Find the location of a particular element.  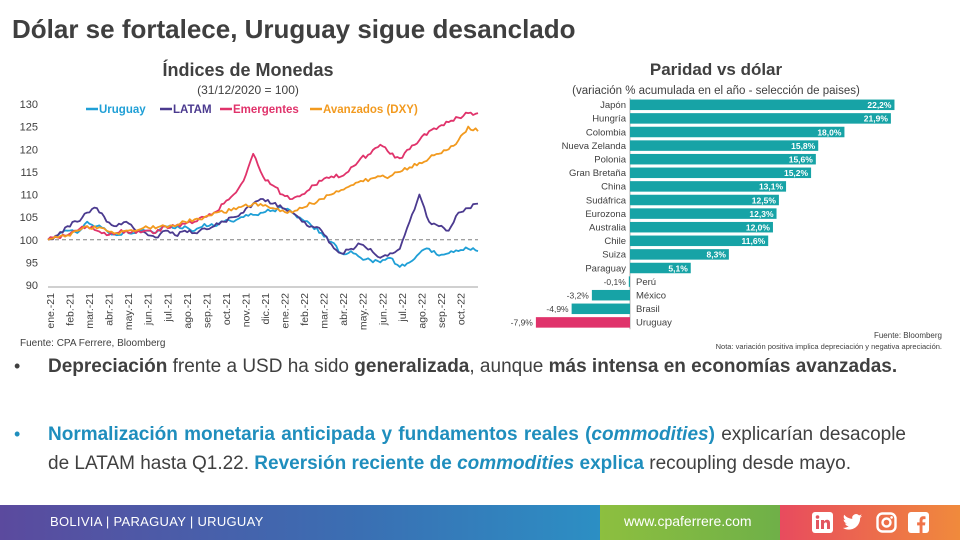

bar-category-label: China is located at coordinates (614, 187).